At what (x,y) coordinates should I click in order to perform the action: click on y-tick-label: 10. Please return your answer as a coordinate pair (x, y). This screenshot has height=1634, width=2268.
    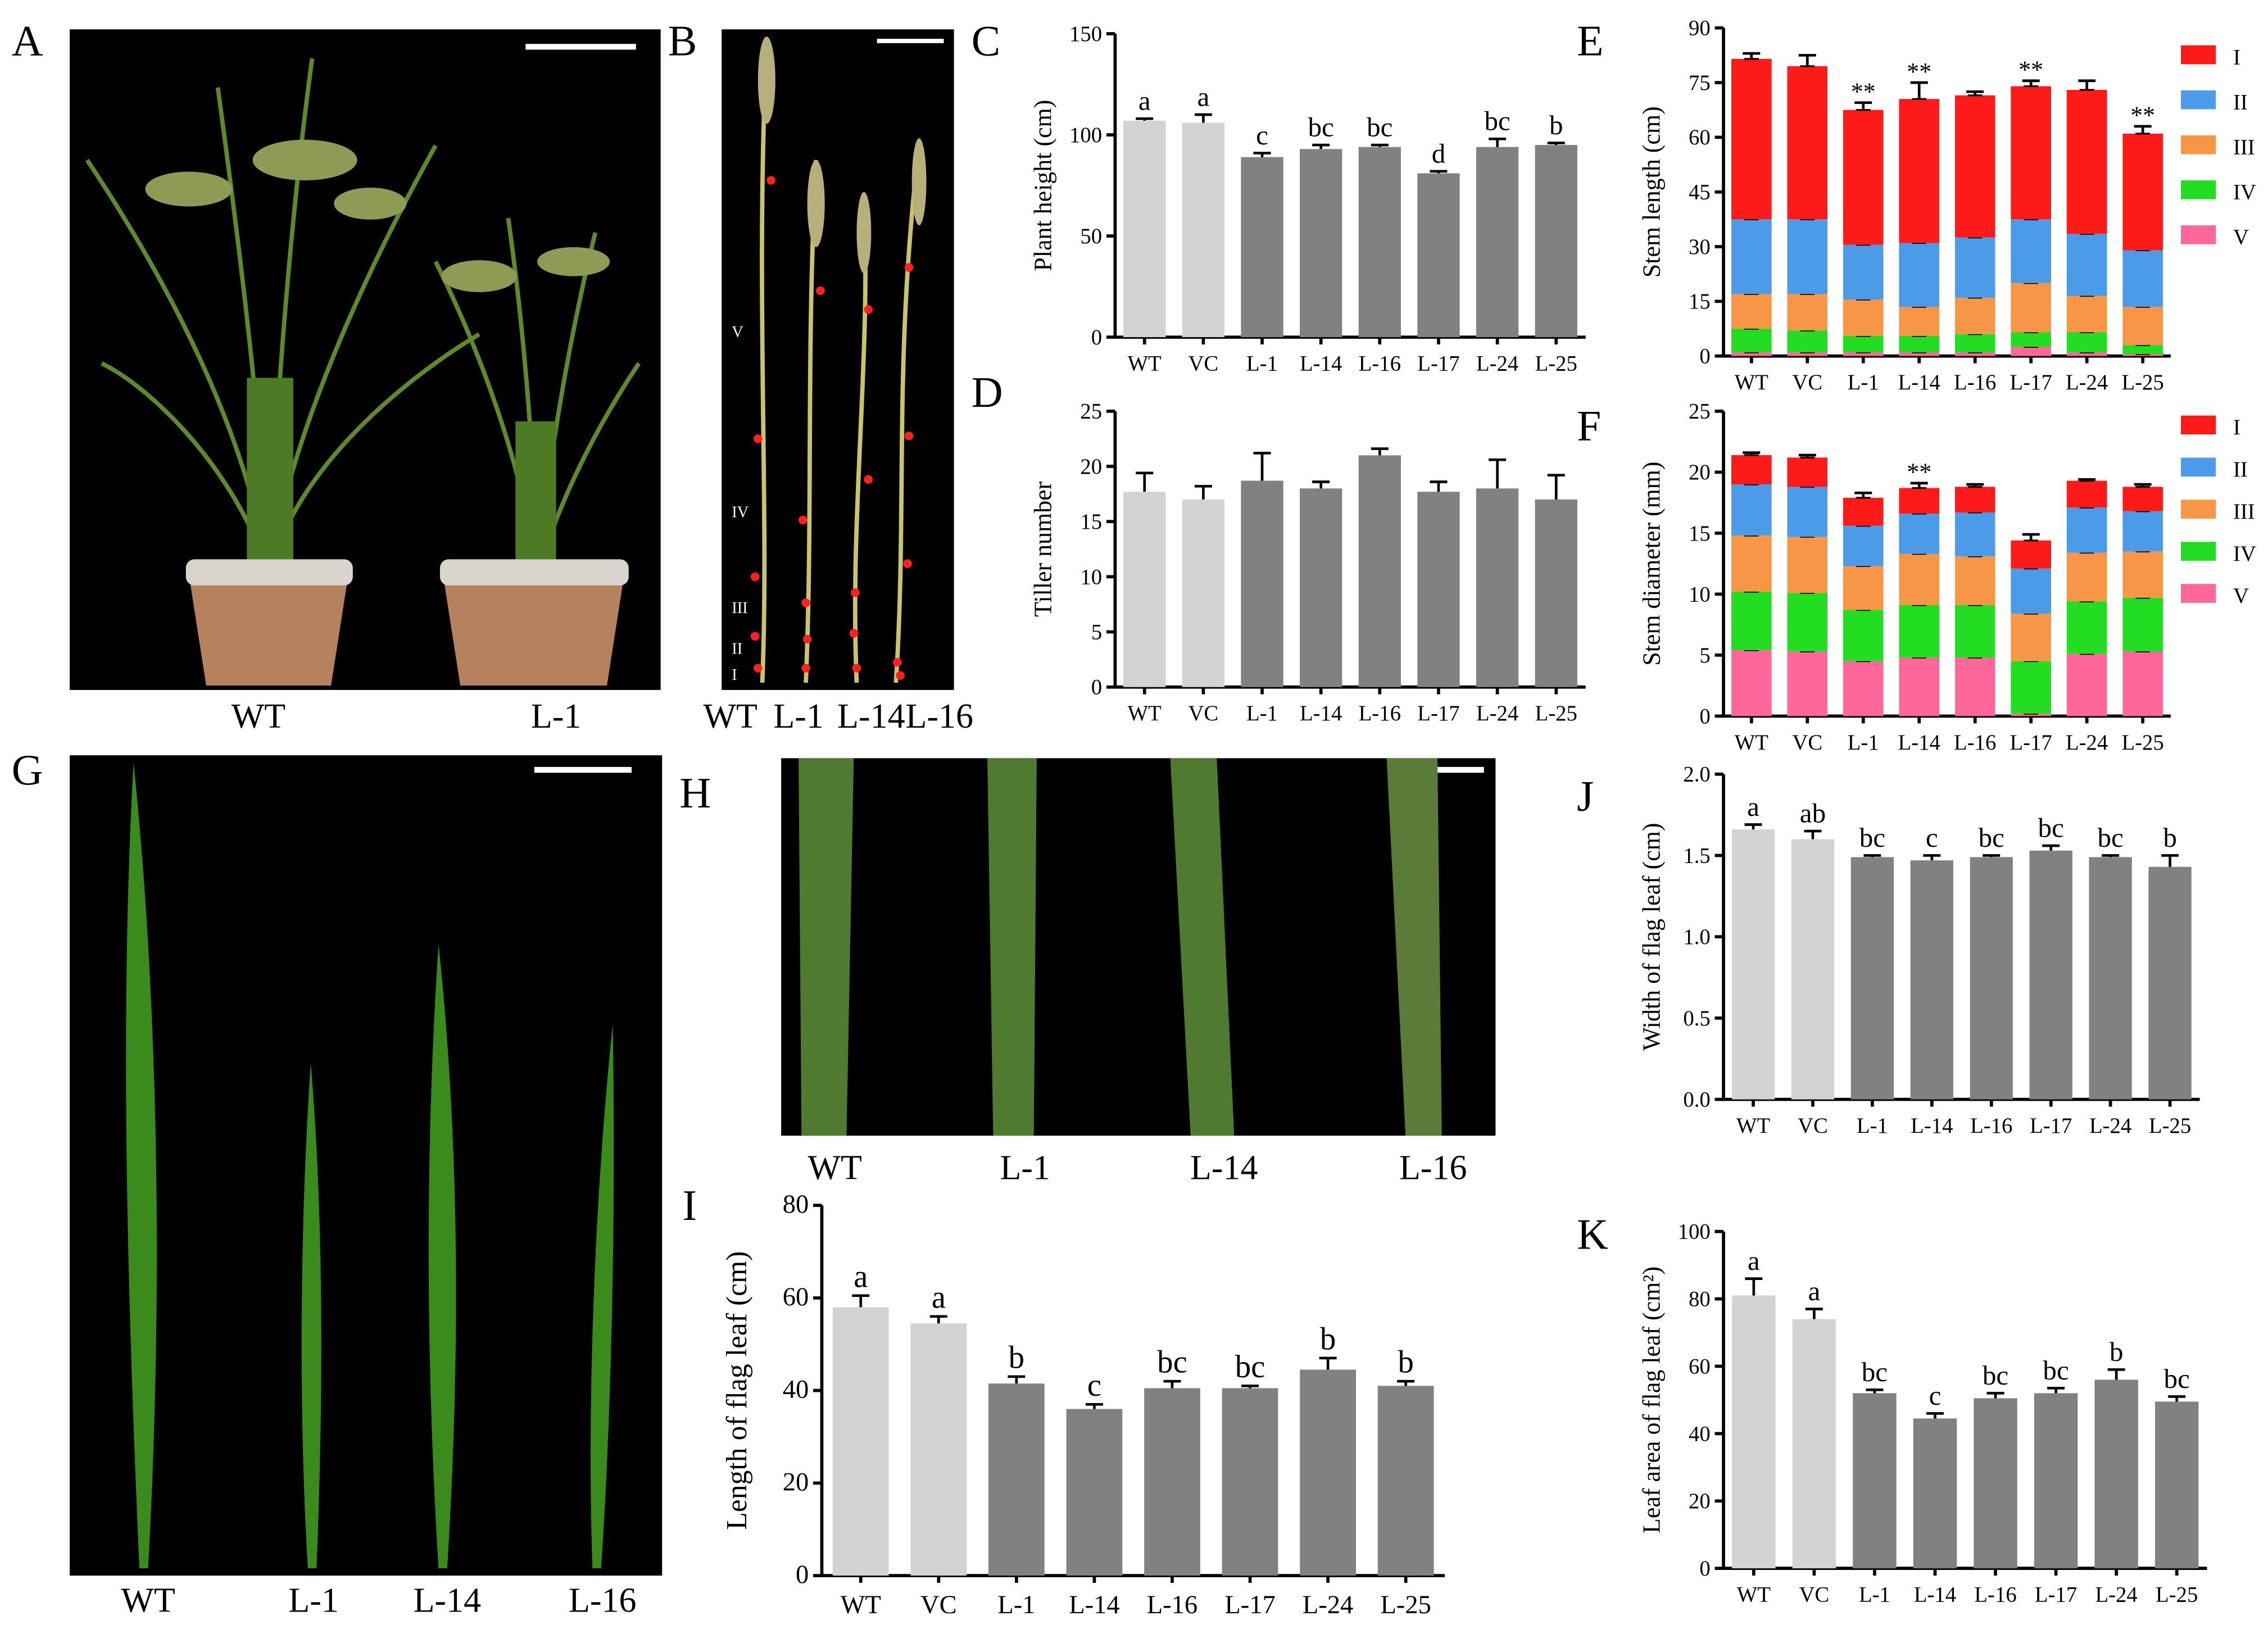
    Looking at the image, I should click on (1700, 594).